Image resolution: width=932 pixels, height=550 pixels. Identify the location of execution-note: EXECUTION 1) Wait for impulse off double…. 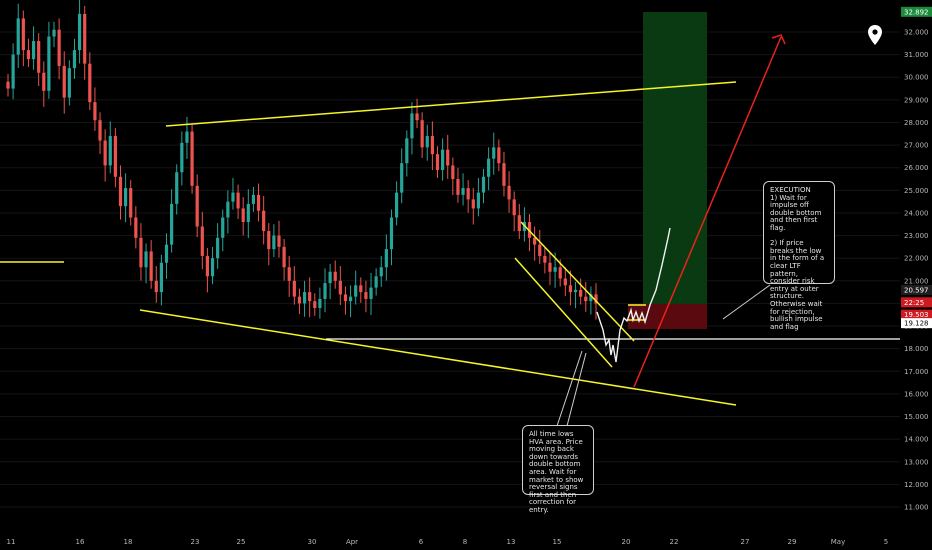
(799, 255).